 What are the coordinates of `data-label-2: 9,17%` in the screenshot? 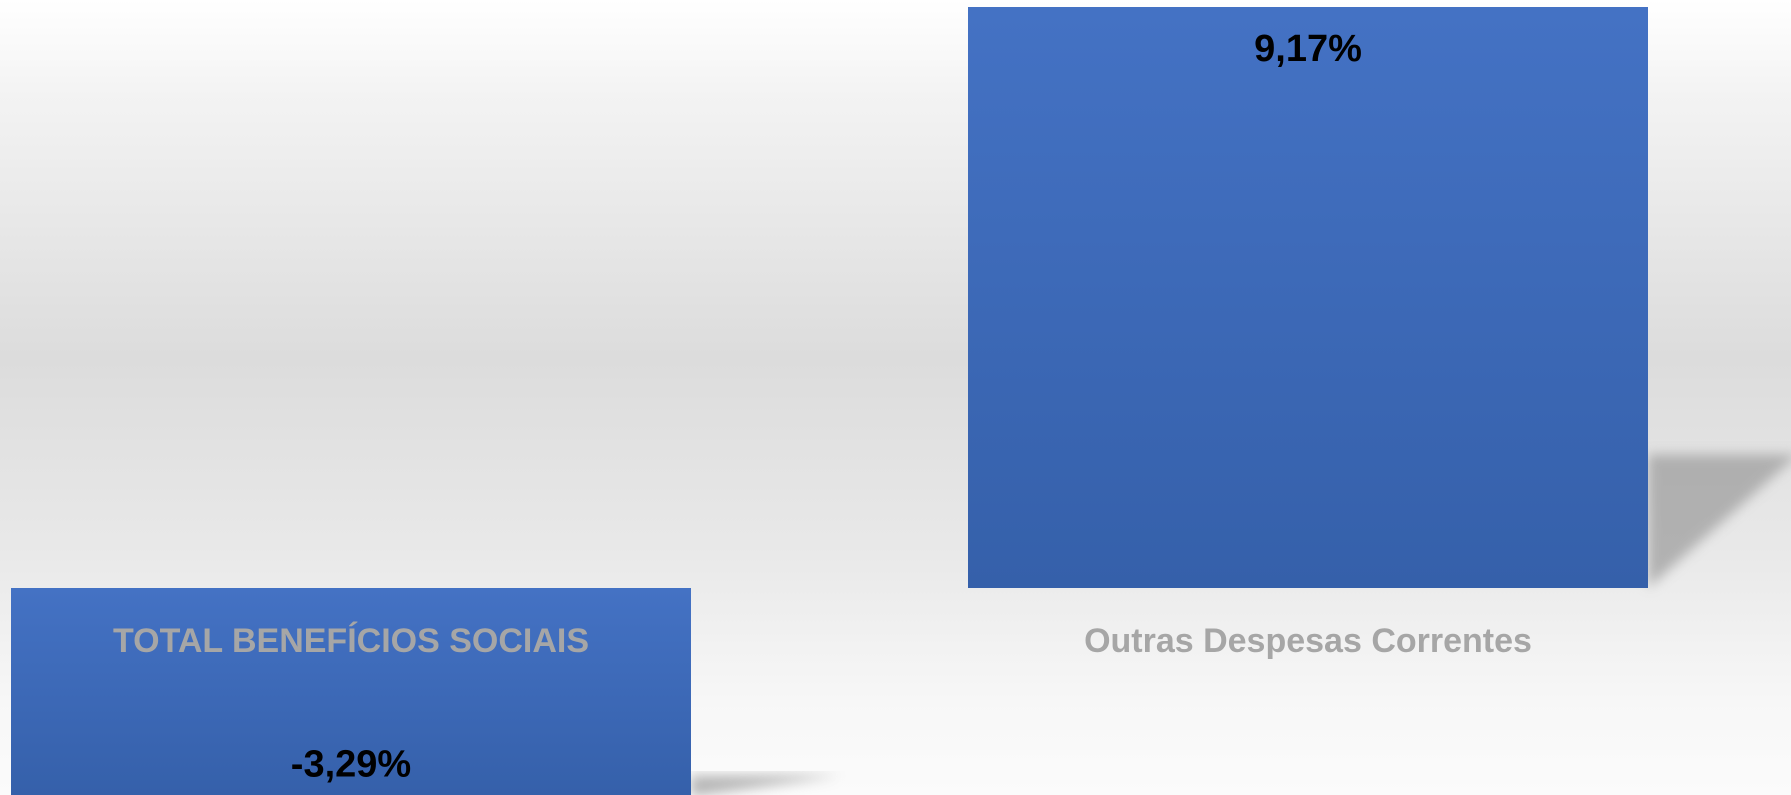 It's located at (1308, 49).